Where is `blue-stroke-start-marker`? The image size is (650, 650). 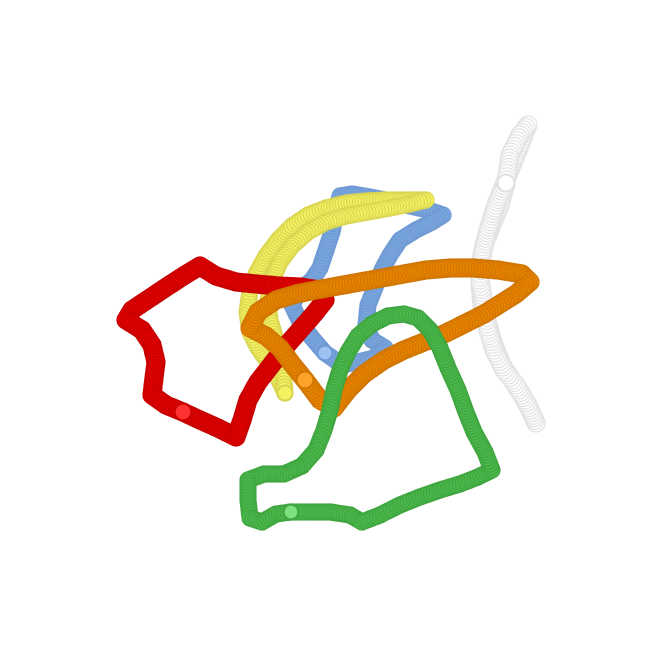
blue-stroke-start-marker is located at coordinates (325, 353).